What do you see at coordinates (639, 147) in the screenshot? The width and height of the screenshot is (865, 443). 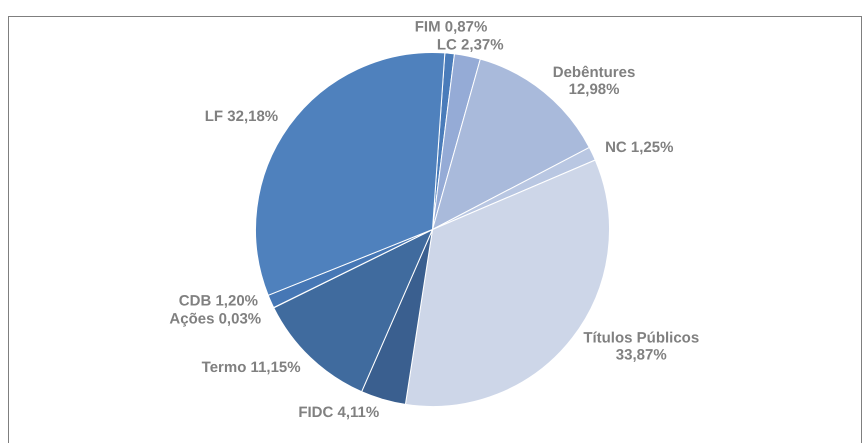 I see `slice-label: NC 1,25%` at bounding box center [639, 147].